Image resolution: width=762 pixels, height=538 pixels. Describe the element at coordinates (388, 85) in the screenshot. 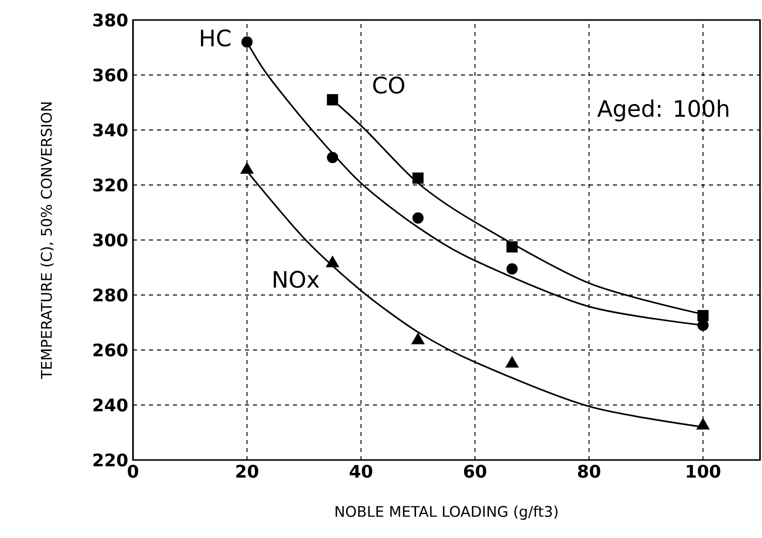

I see `series-label: CO` at that location.